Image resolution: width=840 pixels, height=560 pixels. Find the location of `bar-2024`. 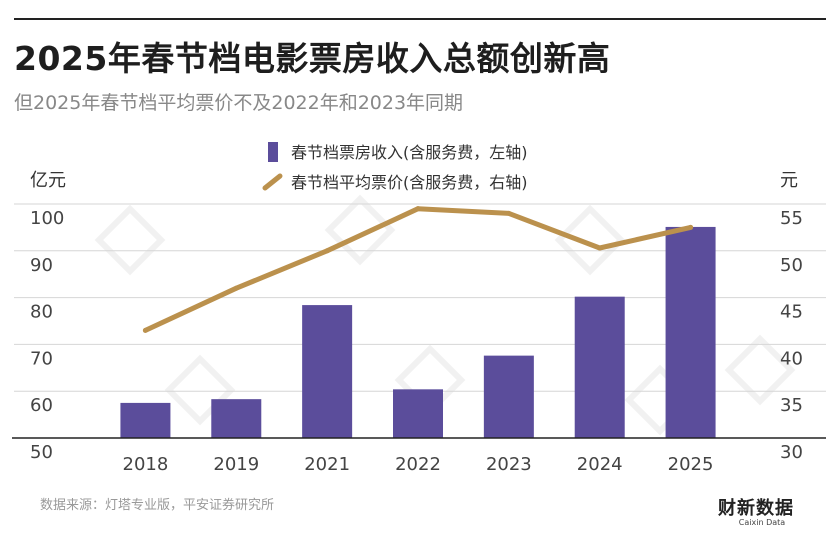

bar-2024 is located at coordinates (599, 367).